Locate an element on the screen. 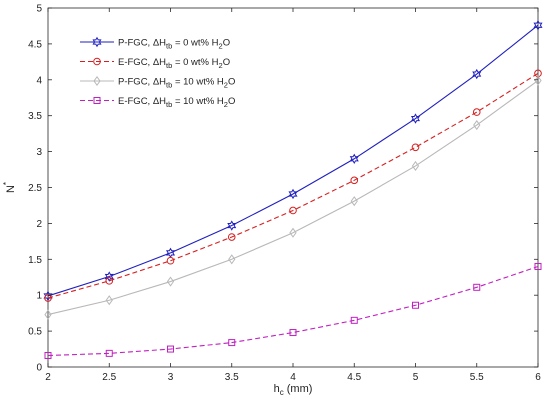  y-tick-label: 0 is located at coordinates (39, 368).